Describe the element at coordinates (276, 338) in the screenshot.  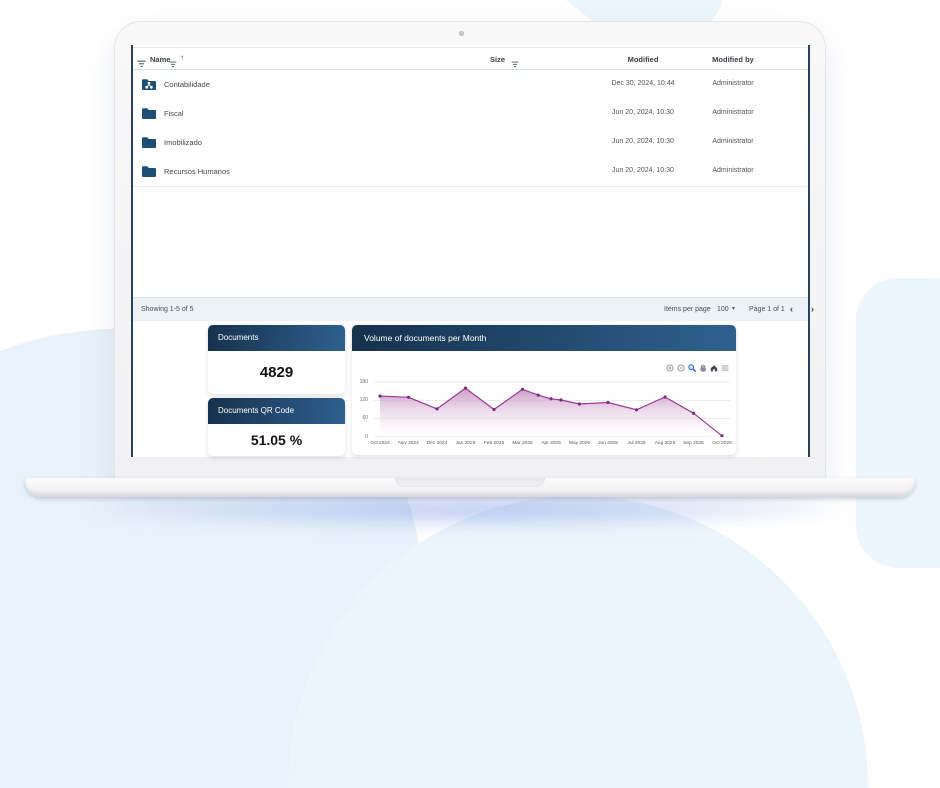
I see `documents-card-header: Documents` at that location.